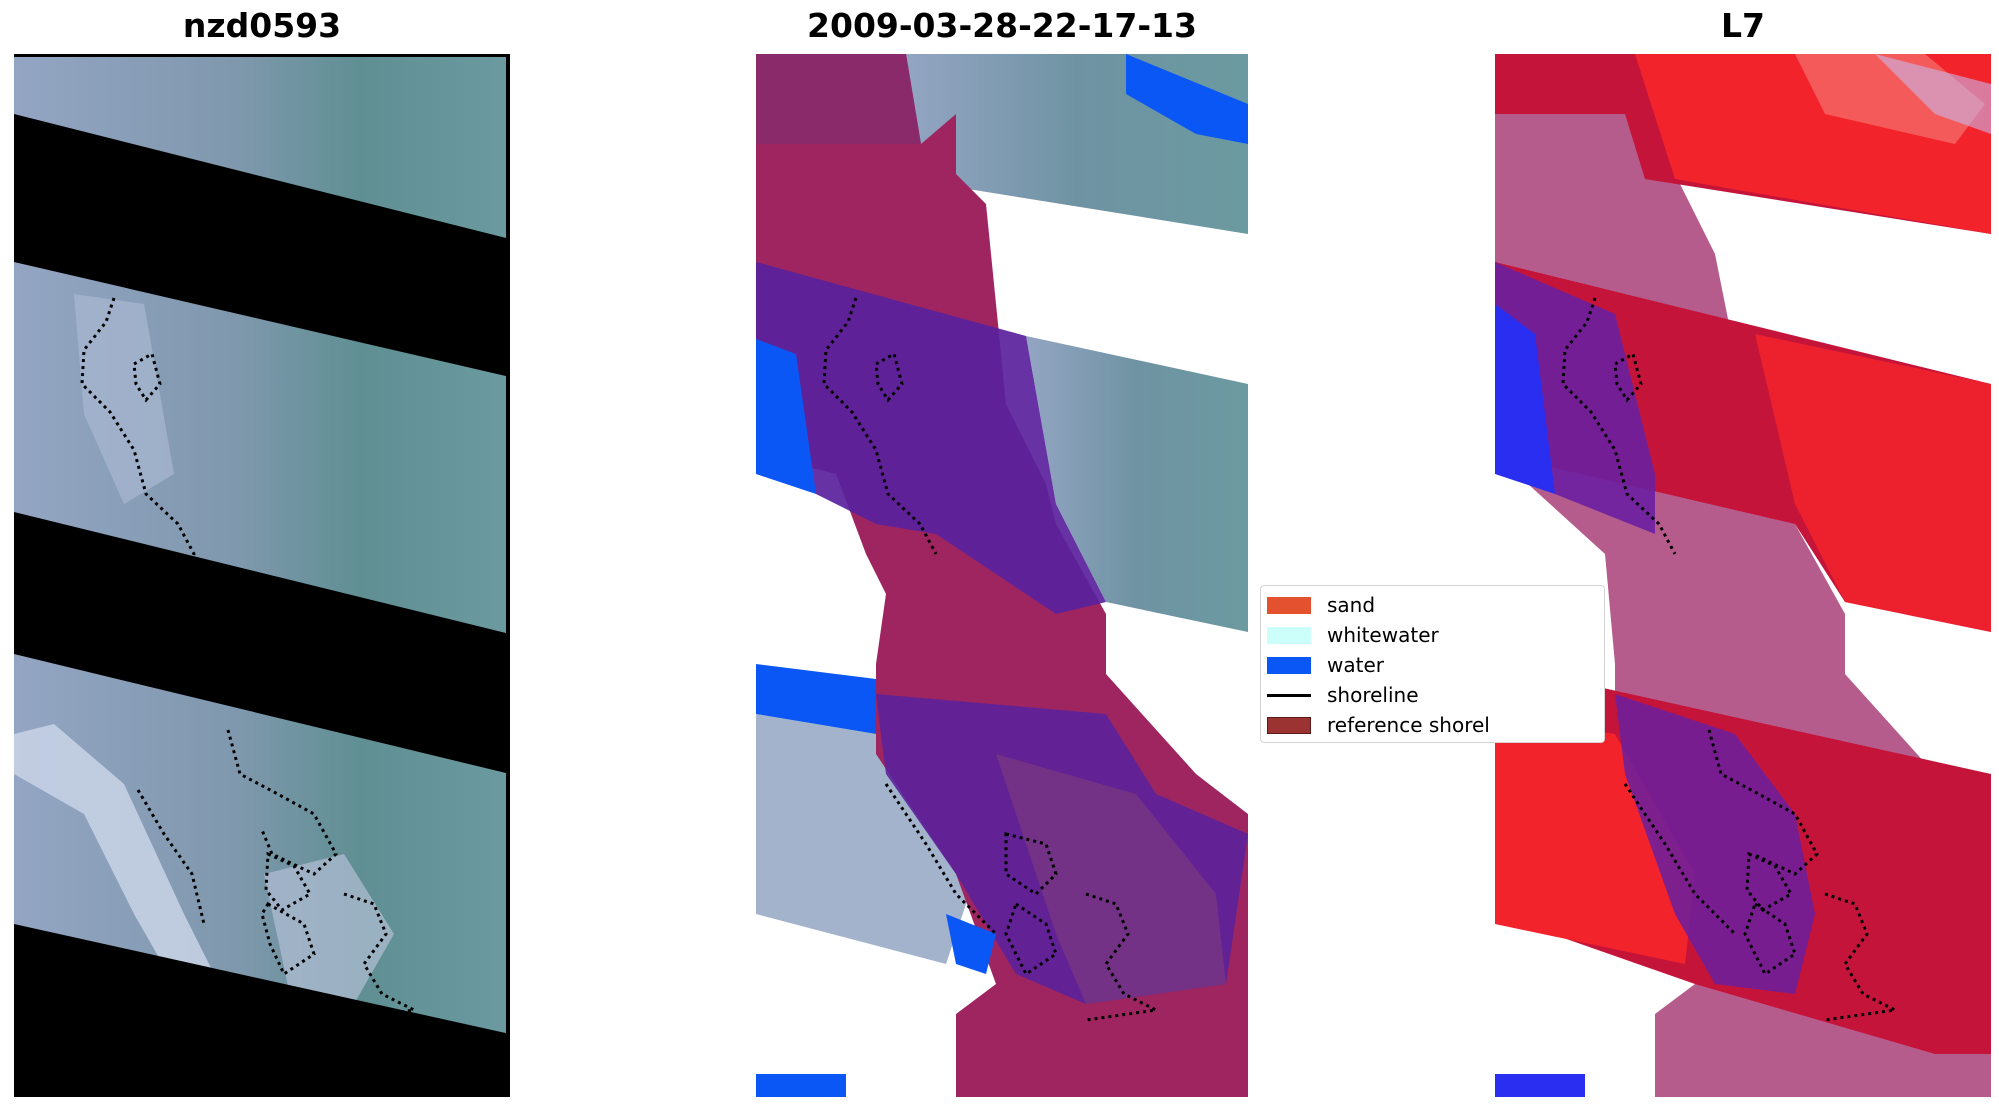  I want to click on water-swatch, so click(1289, 665).